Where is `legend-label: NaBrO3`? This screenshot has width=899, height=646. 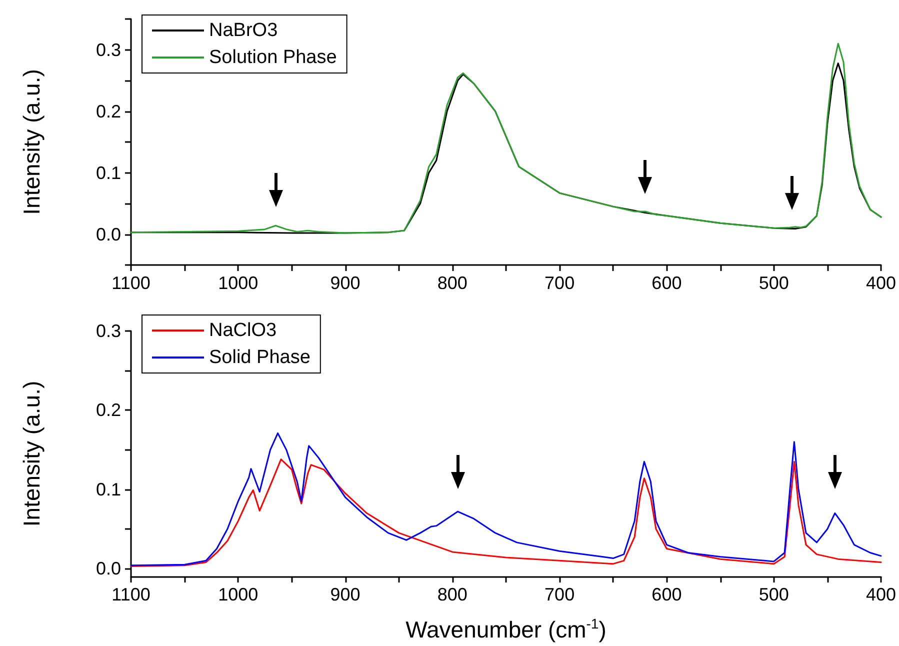 legend-label: NaBrO3 is located at coordinates (243, 30).